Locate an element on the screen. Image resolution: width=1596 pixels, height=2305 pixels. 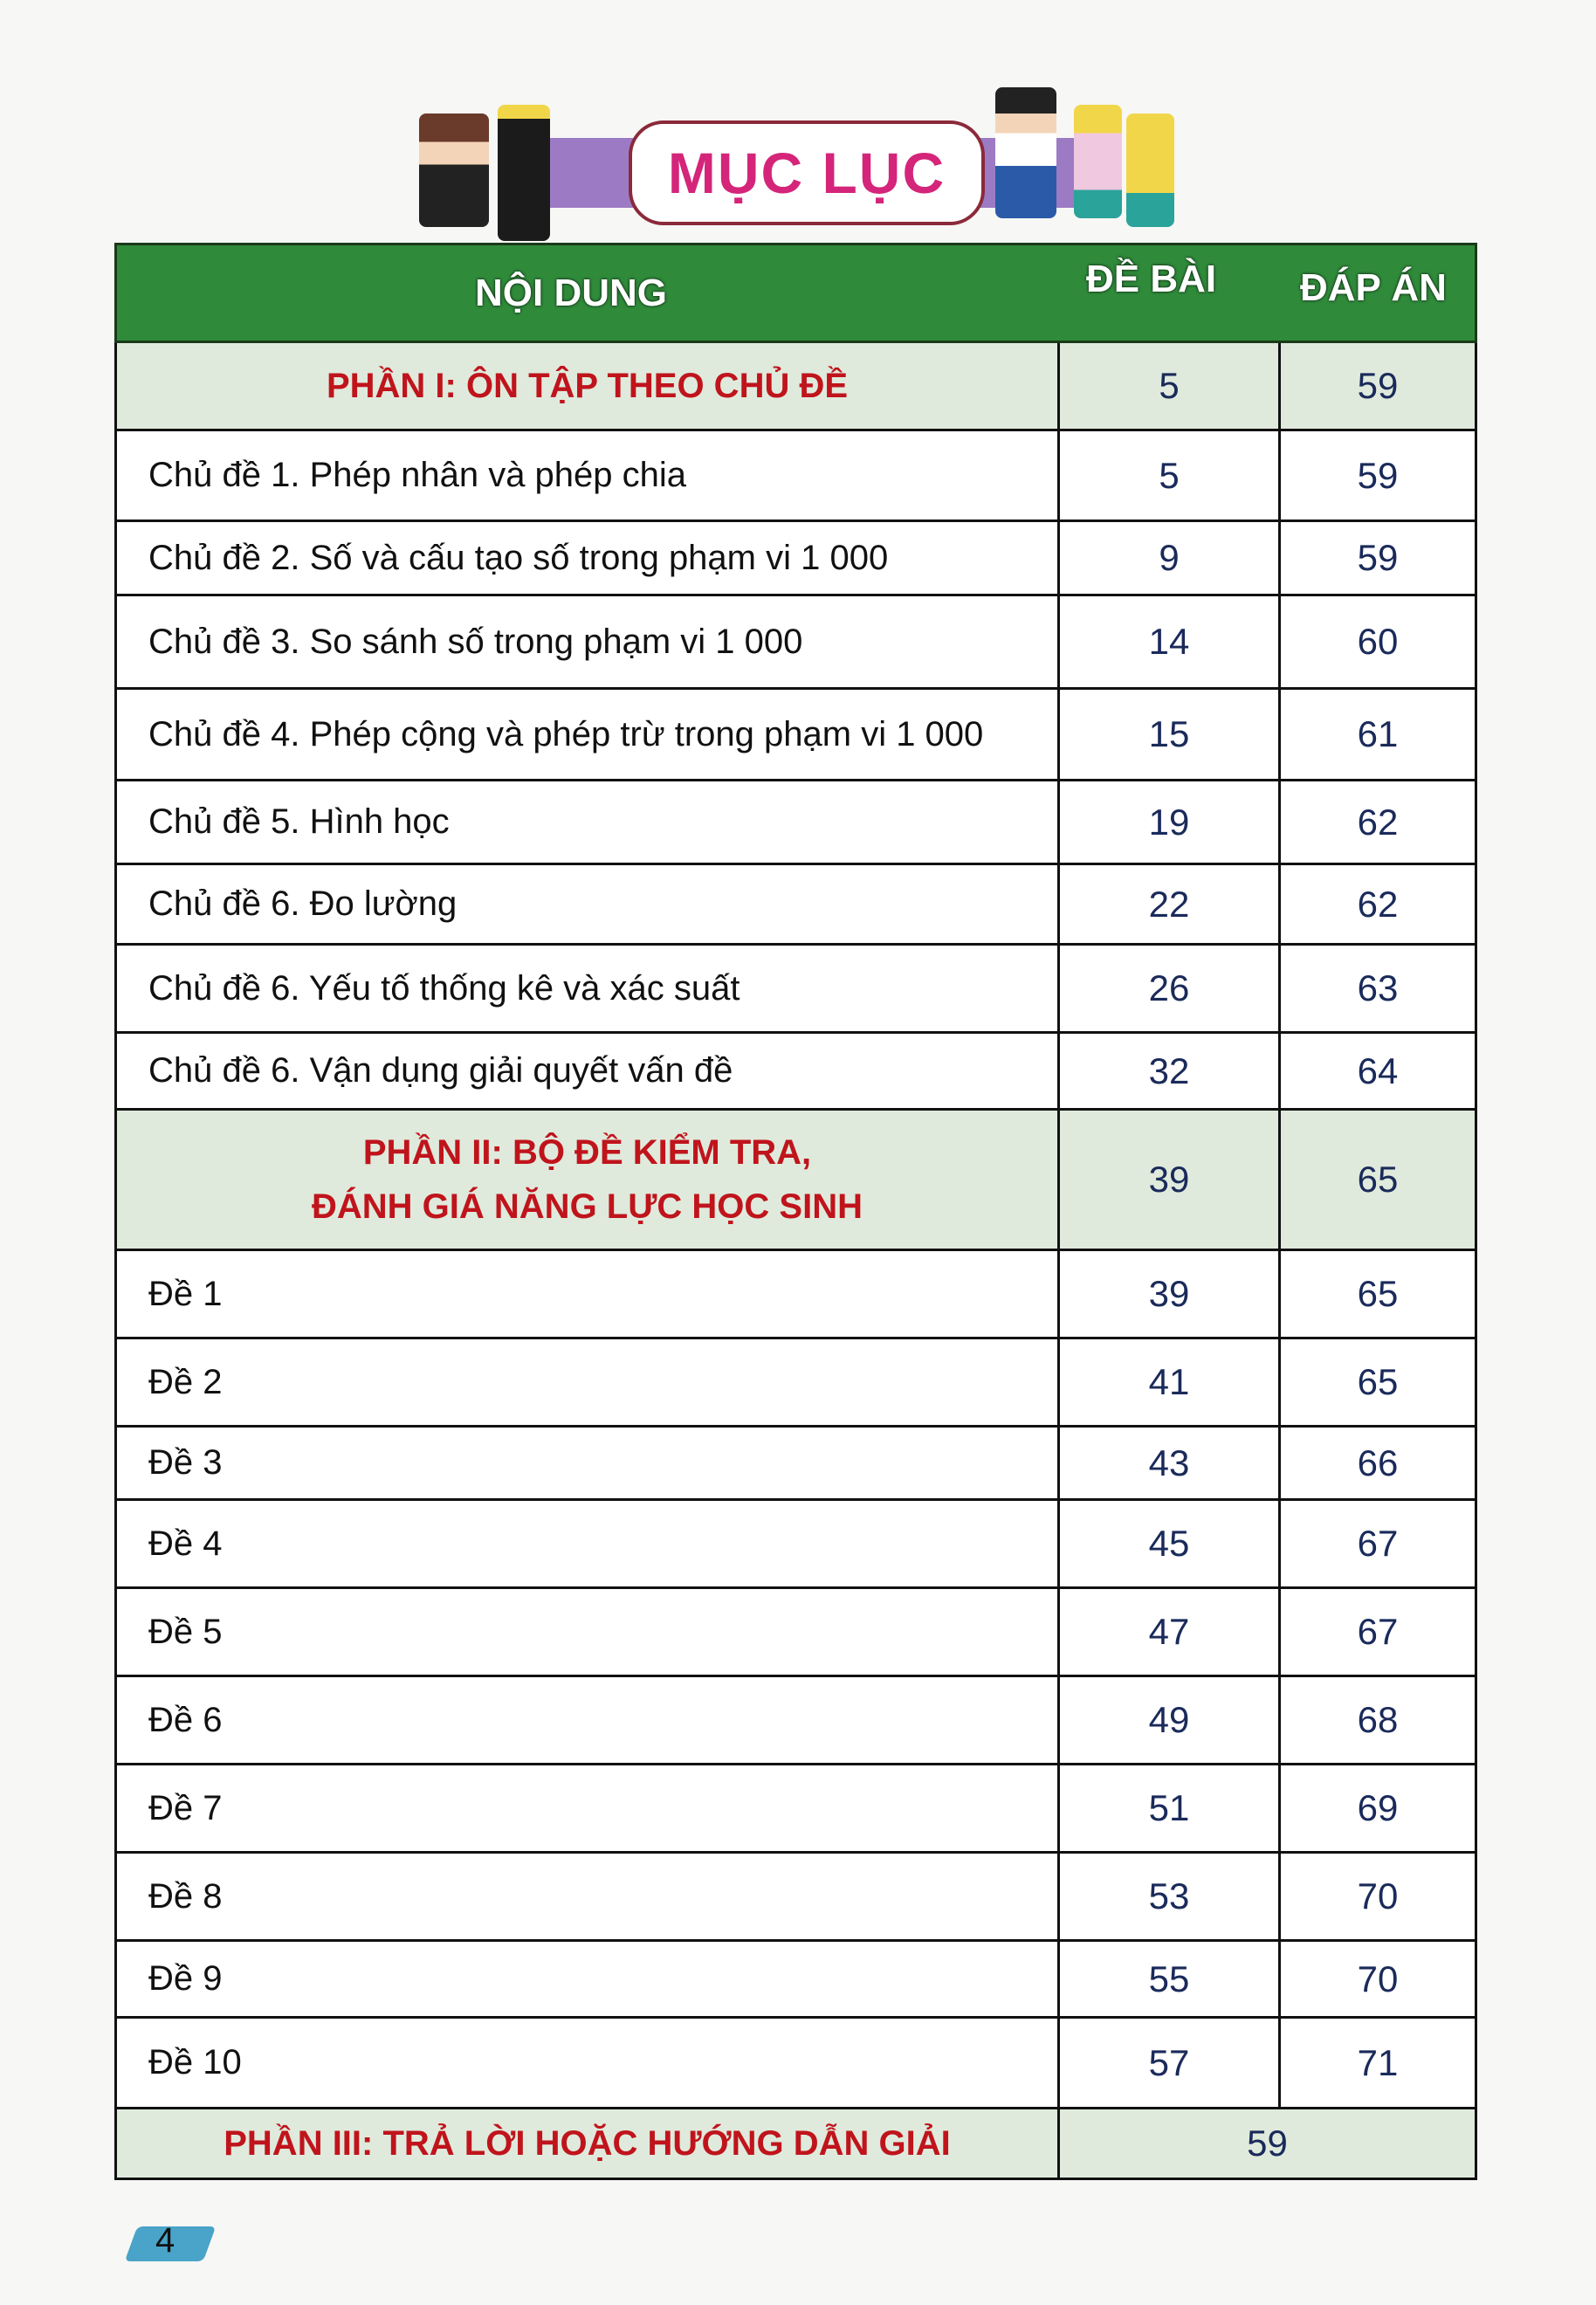
row-exercise-page: 51 is located at coordinates (1168, 1808).